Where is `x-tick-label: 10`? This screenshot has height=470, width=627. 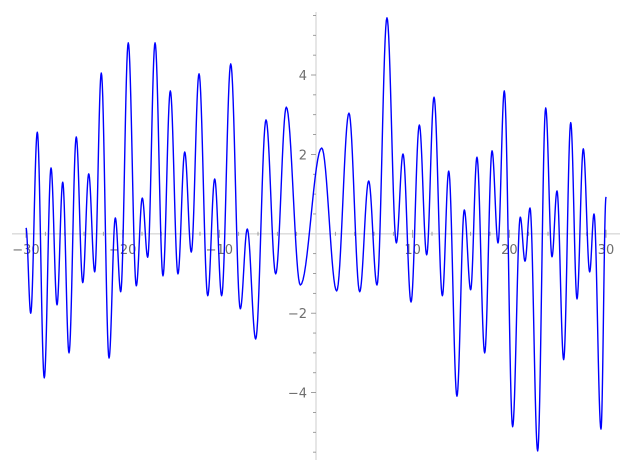 x-tick-label: 10 is located at coordinates (412, 250).